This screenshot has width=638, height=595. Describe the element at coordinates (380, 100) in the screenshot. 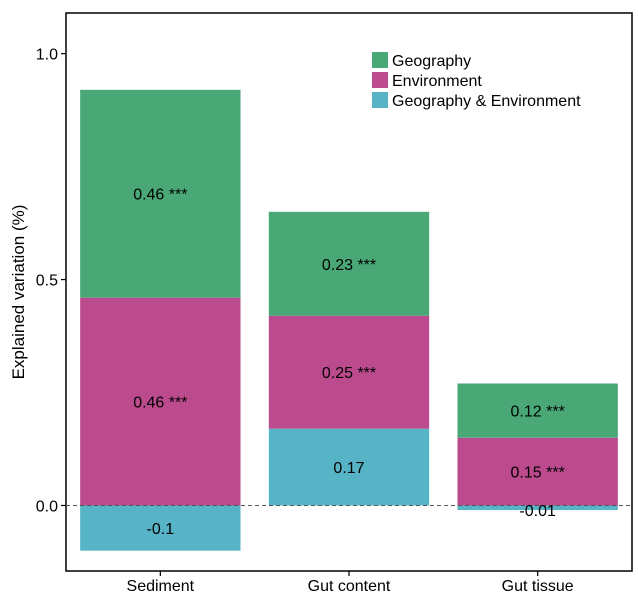

I see `legend-swatch-geography-environment` at that location.